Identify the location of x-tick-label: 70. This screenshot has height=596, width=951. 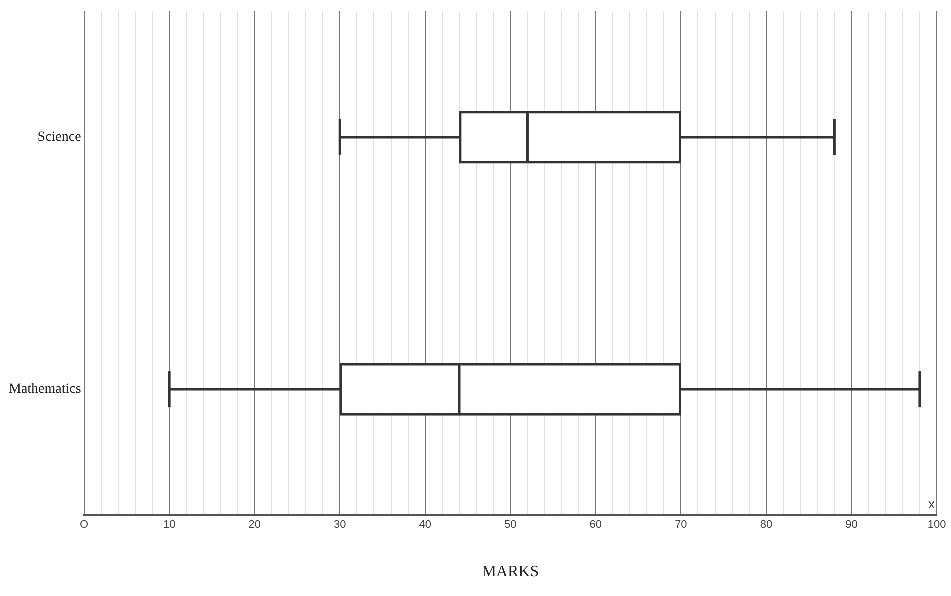
(681, 525).